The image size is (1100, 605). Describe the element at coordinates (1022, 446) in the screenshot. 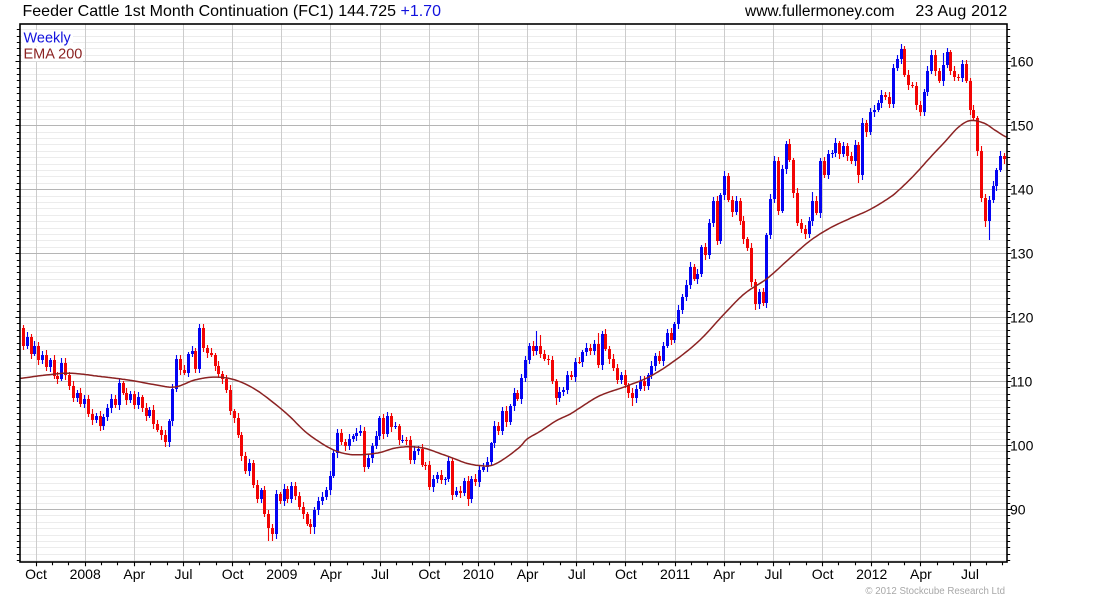

I see `svg-text: 100` at that location.